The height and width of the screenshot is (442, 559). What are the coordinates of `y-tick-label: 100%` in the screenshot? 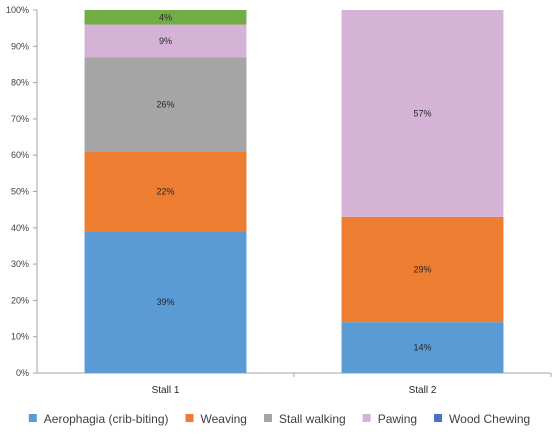 It's located at (17, 10).